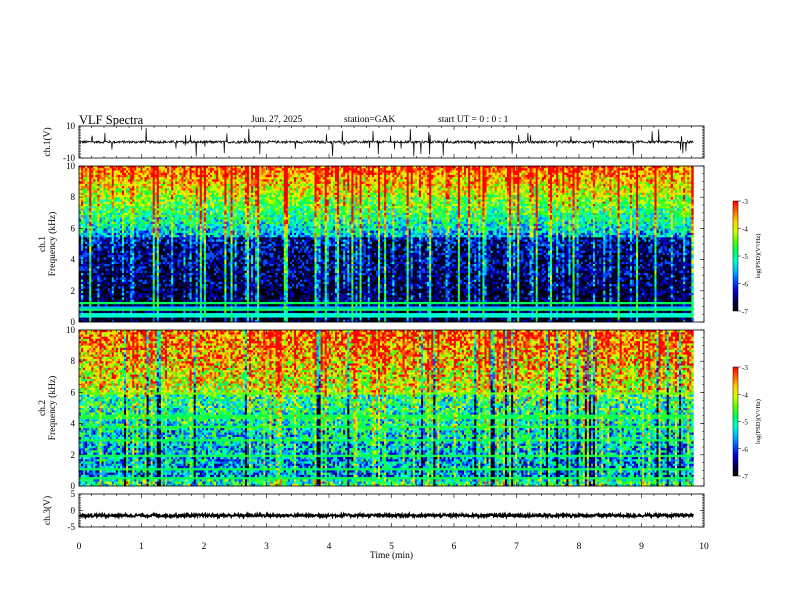 This screenshot has height=612, width=792. What do you see at coordinates (48, 244) in the screenshot?
I see `y-axis-label: ch.1Frequency (kHz)` at bounding box center [48, 244].